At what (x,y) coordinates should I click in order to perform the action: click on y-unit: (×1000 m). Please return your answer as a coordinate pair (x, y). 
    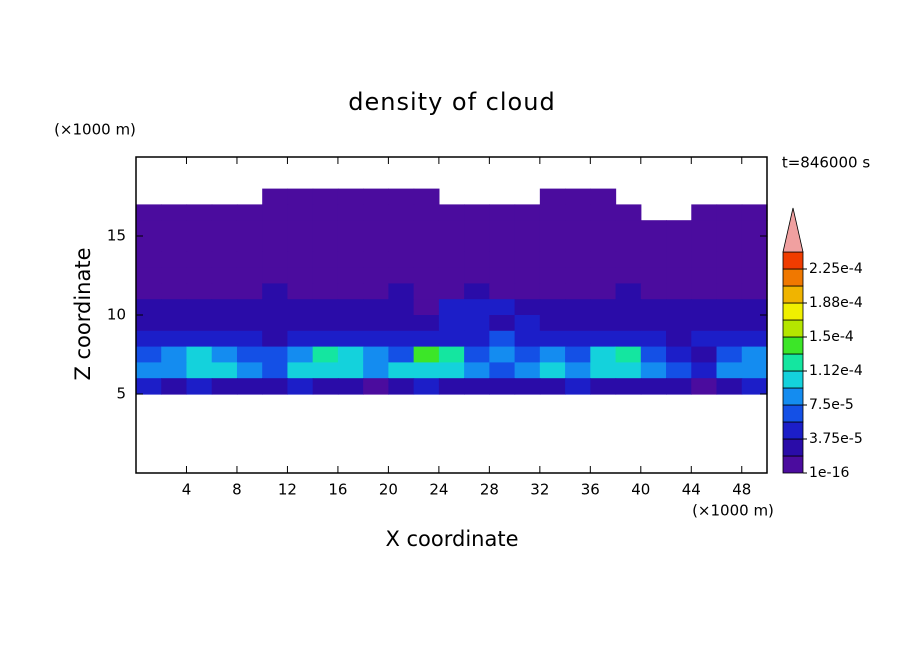
    Looking at the image, I should click on (95, 130).